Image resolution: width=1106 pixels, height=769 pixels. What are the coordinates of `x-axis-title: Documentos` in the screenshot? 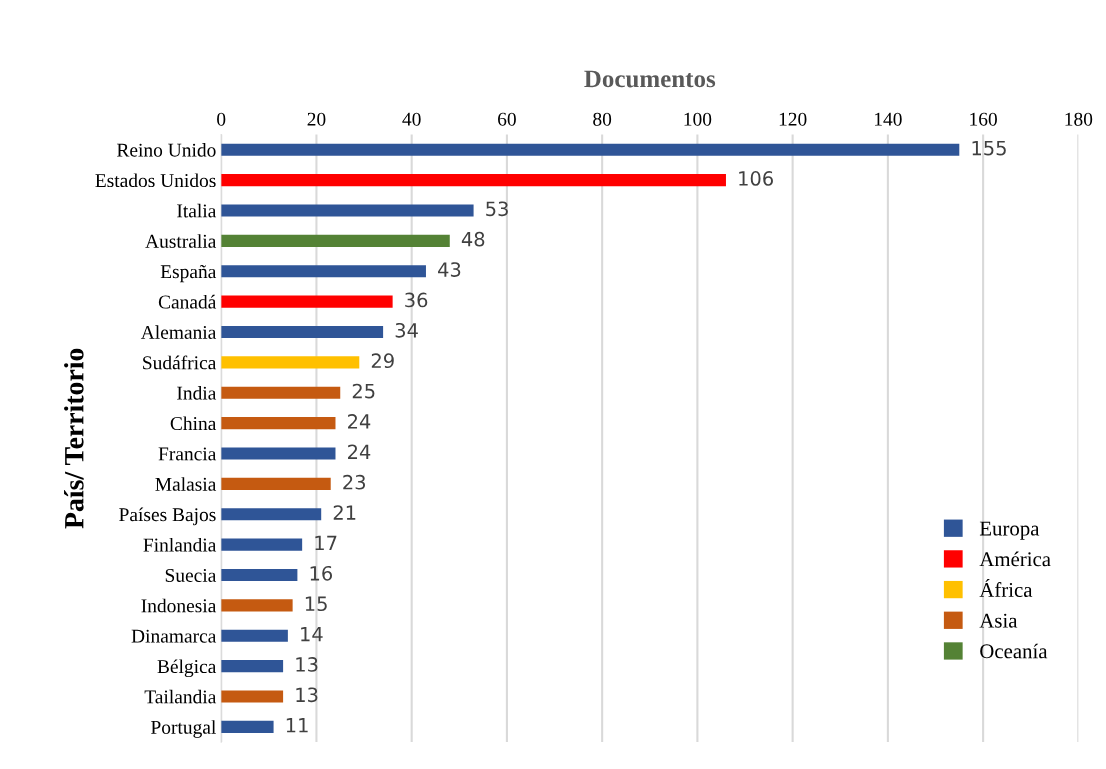 It's located at (650, 79).